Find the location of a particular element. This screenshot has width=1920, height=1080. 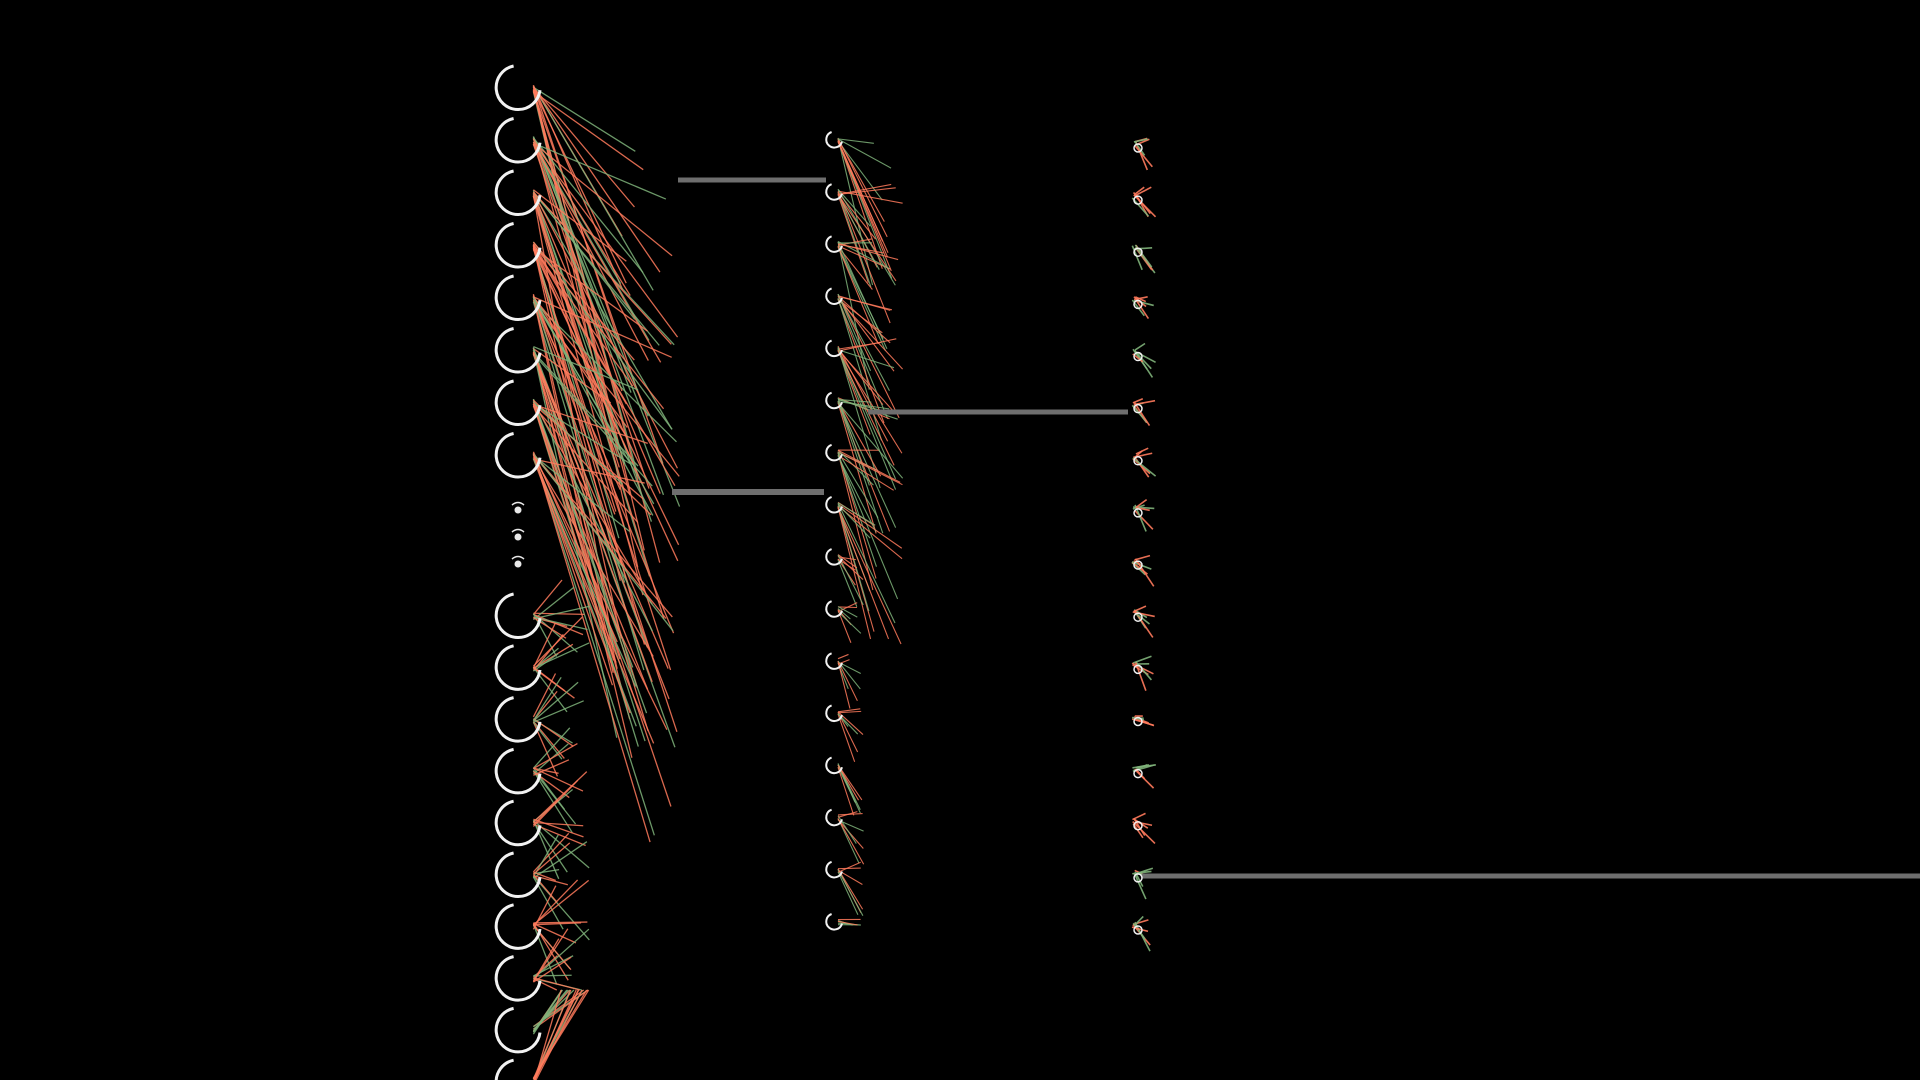

input-node is located at coordinates (518, 978).